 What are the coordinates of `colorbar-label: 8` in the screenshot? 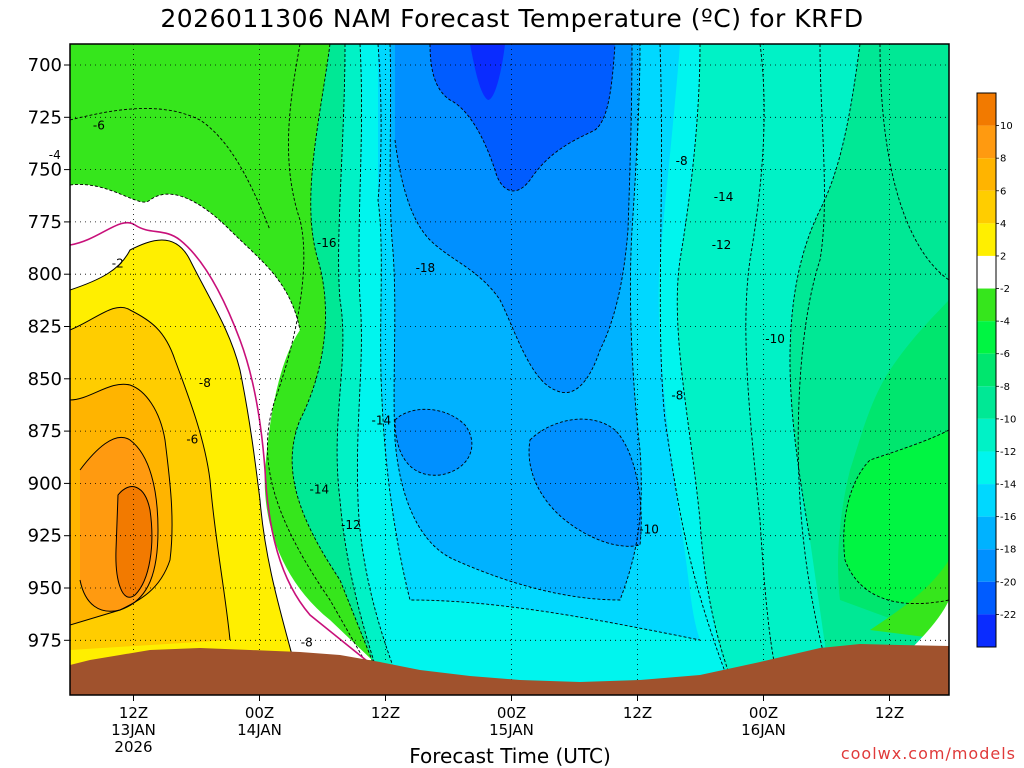 It's located at (1003, 159).